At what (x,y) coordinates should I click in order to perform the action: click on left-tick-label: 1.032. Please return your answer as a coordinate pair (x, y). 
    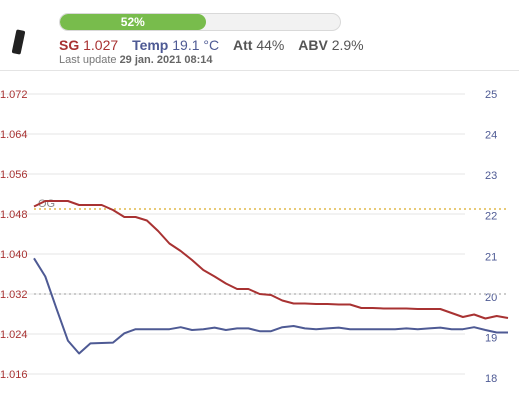
    Looking at the image, I should click on (14, 295).